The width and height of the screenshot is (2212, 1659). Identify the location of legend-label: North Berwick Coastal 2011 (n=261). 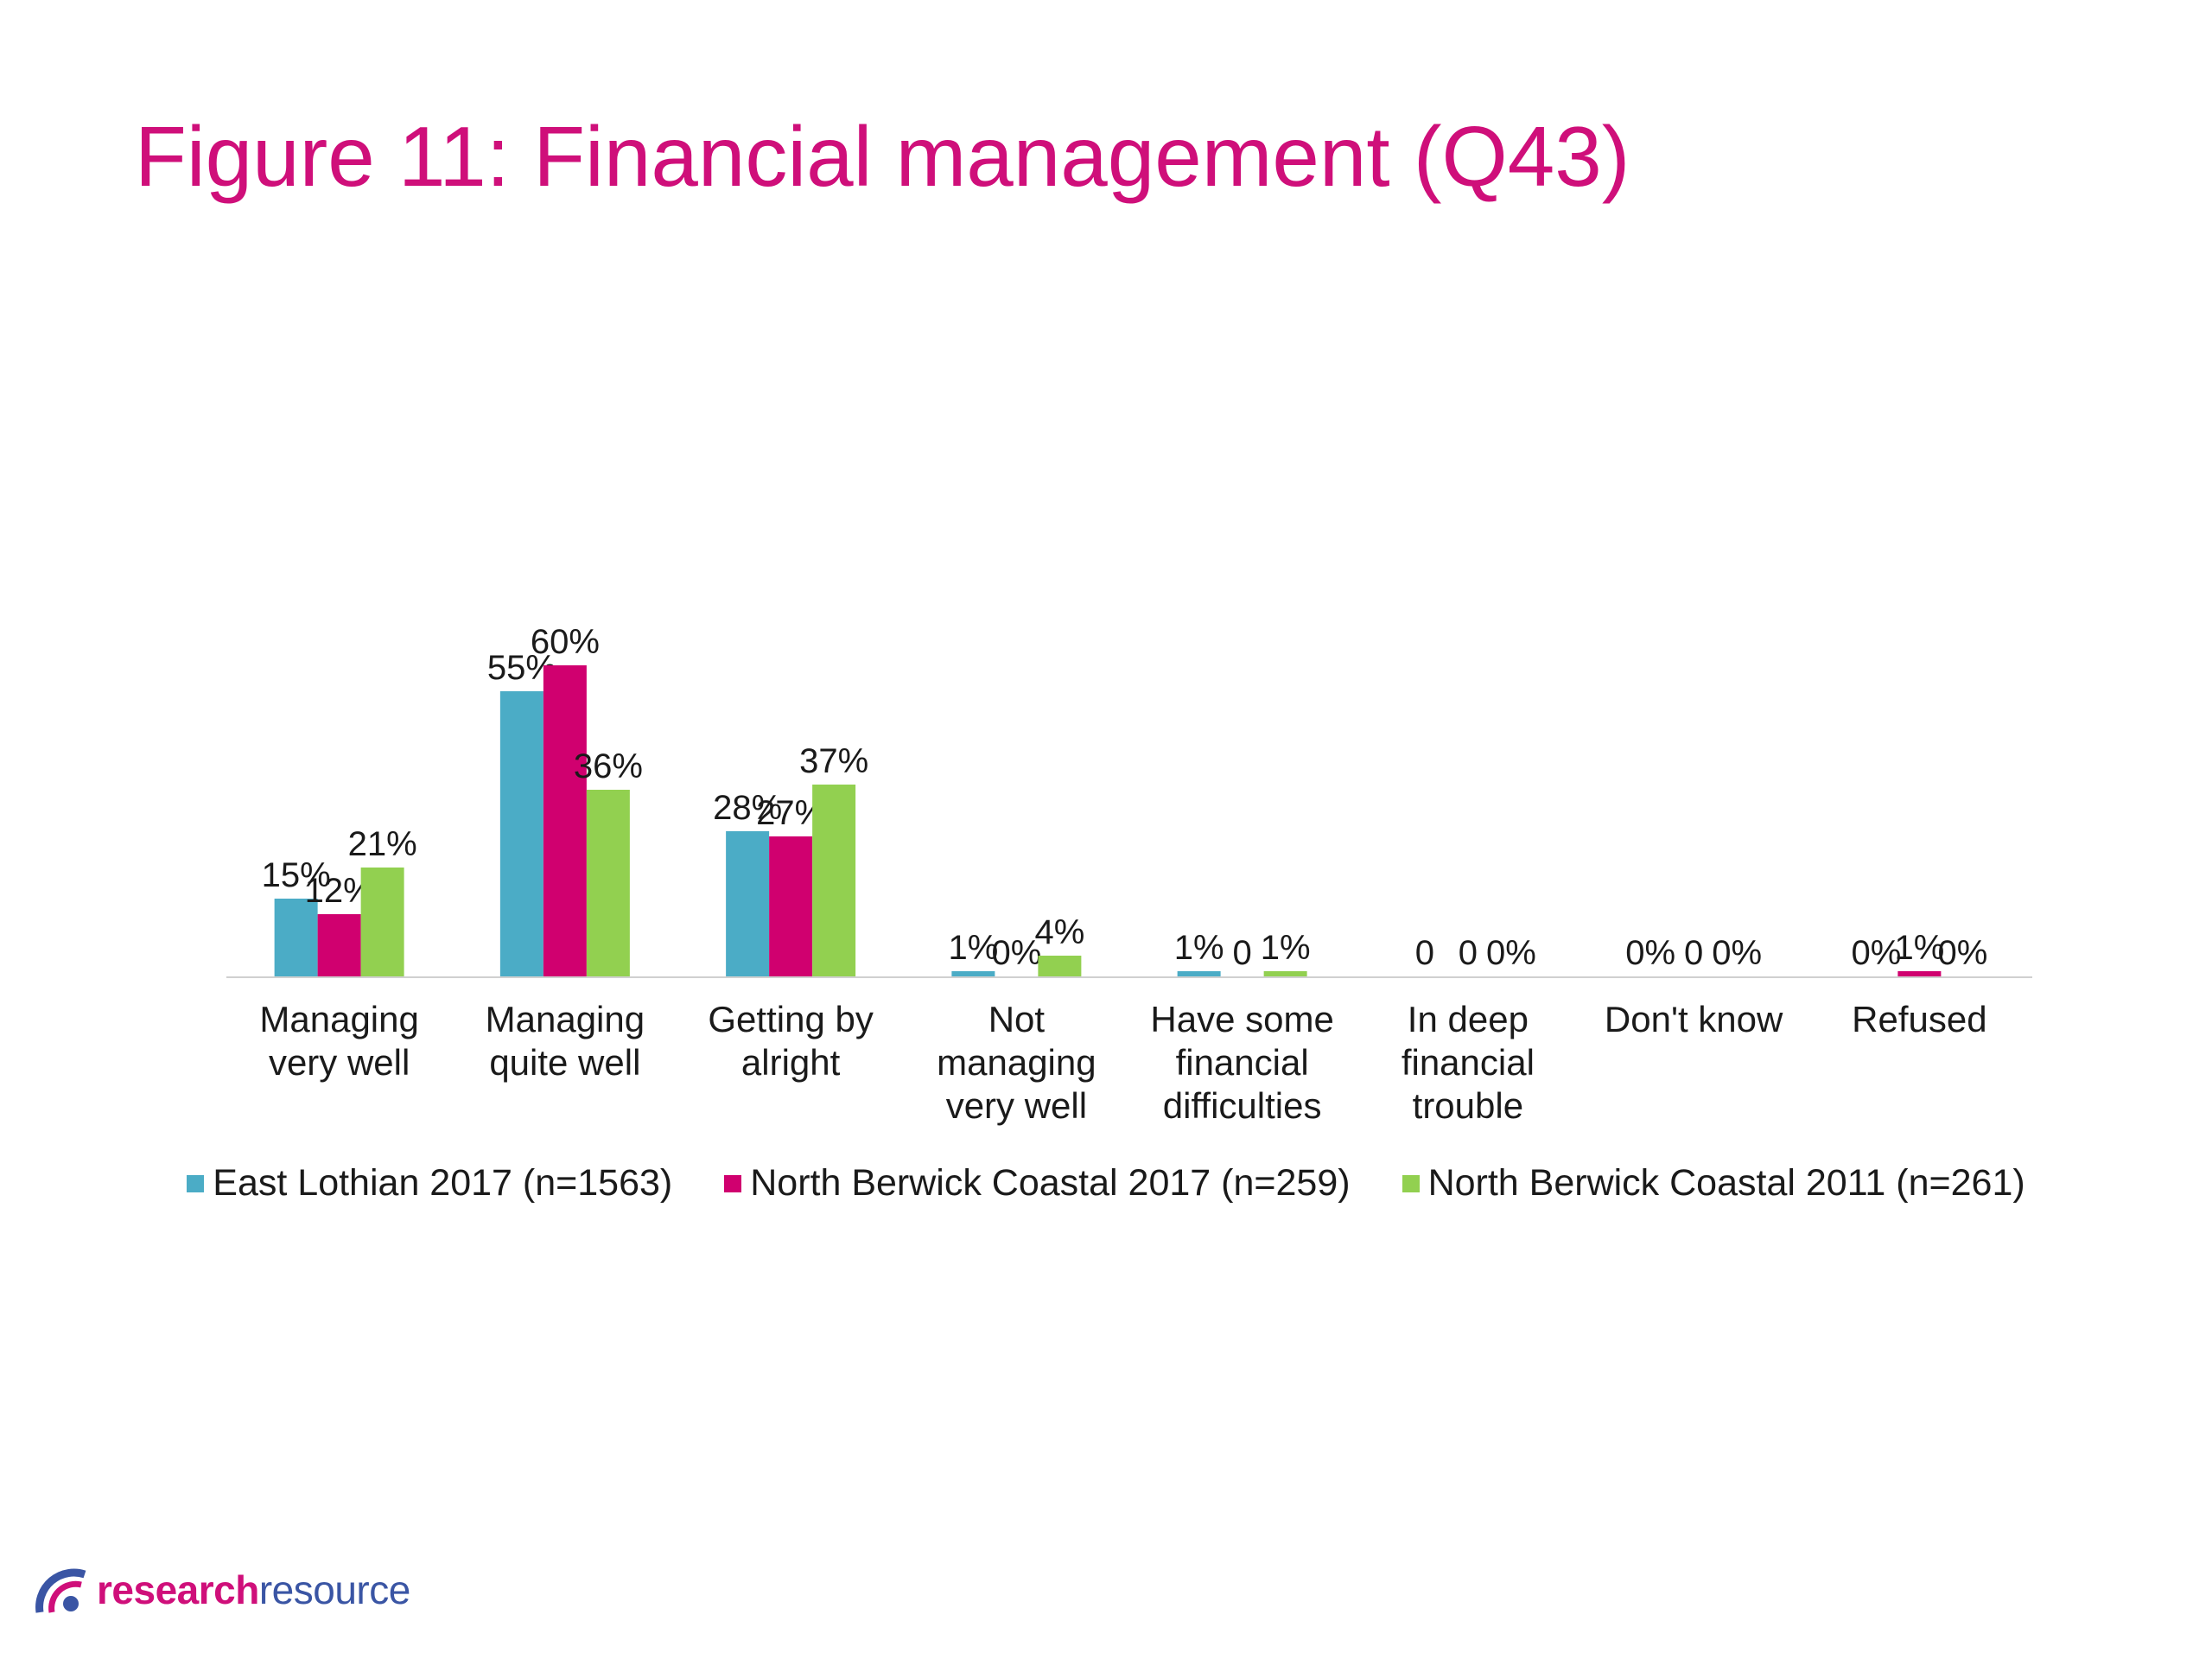
(1726, 1183).